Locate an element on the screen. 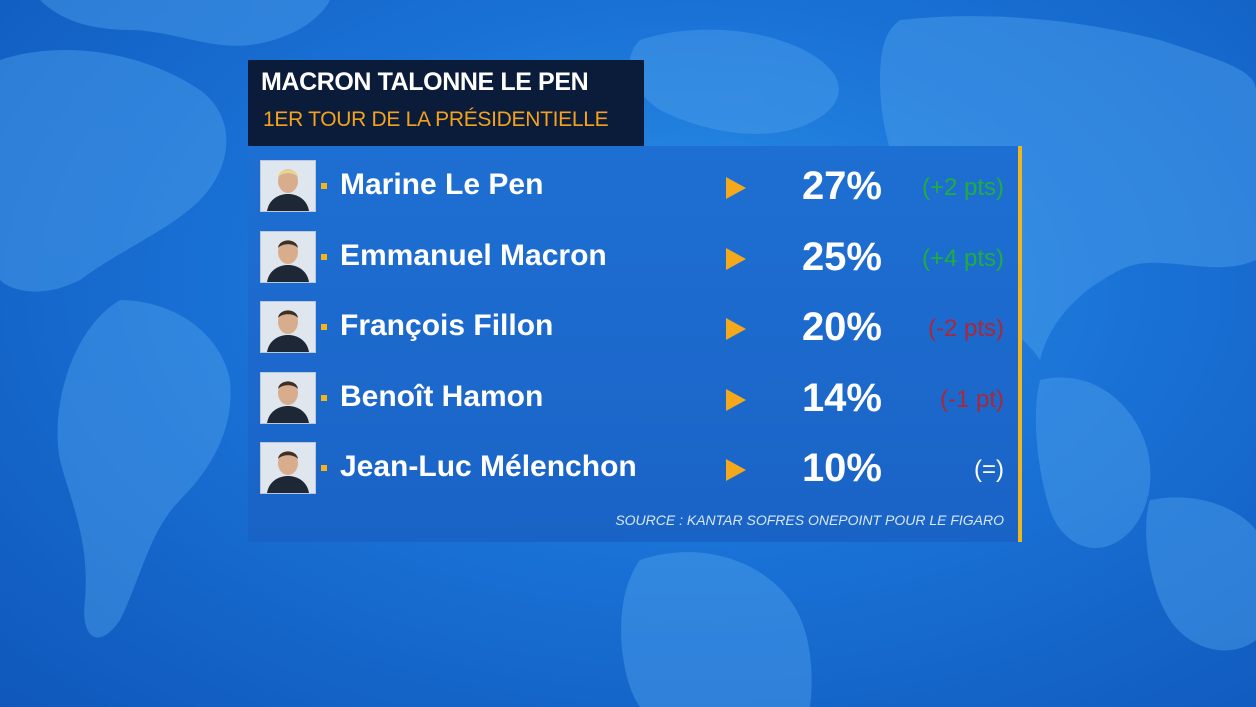 The width and height of the screenshot is (1256, 707). candidate-row: Marine Le Pen 27% (+2 pts) is located at coordinates (633, 186).